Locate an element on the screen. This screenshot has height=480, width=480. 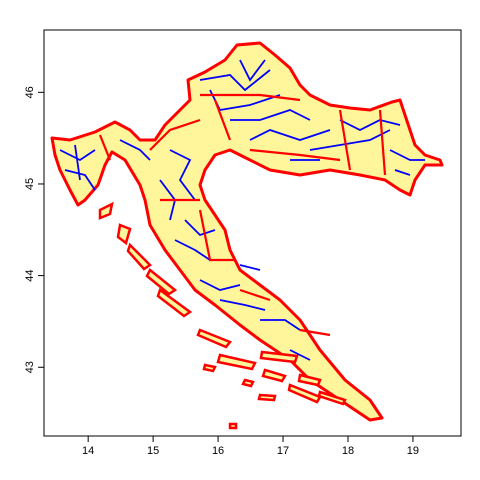
y-tick-label: 45 is located at coordinates (30, 184).